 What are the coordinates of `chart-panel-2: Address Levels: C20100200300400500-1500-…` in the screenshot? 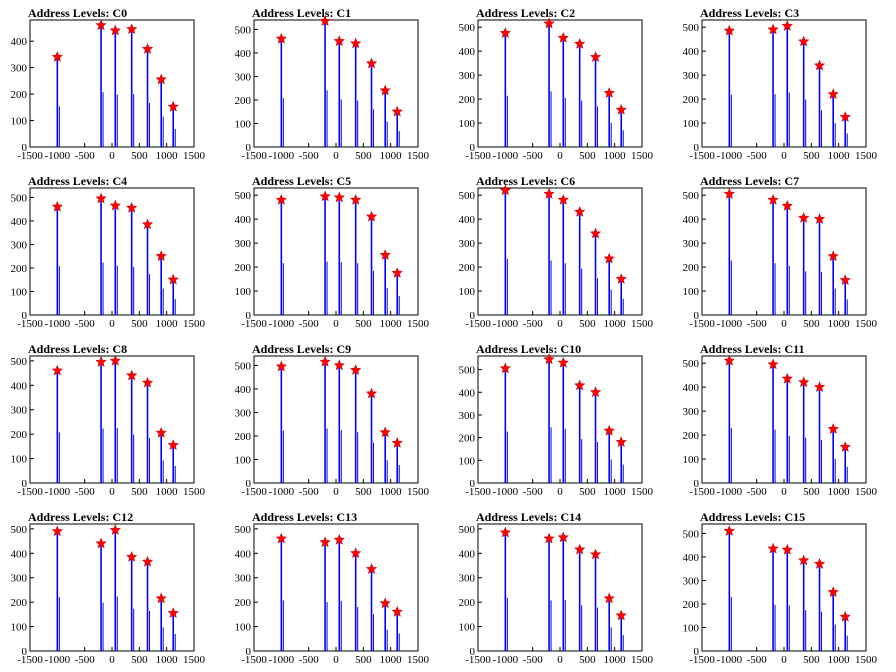 It's located at (556, 84).